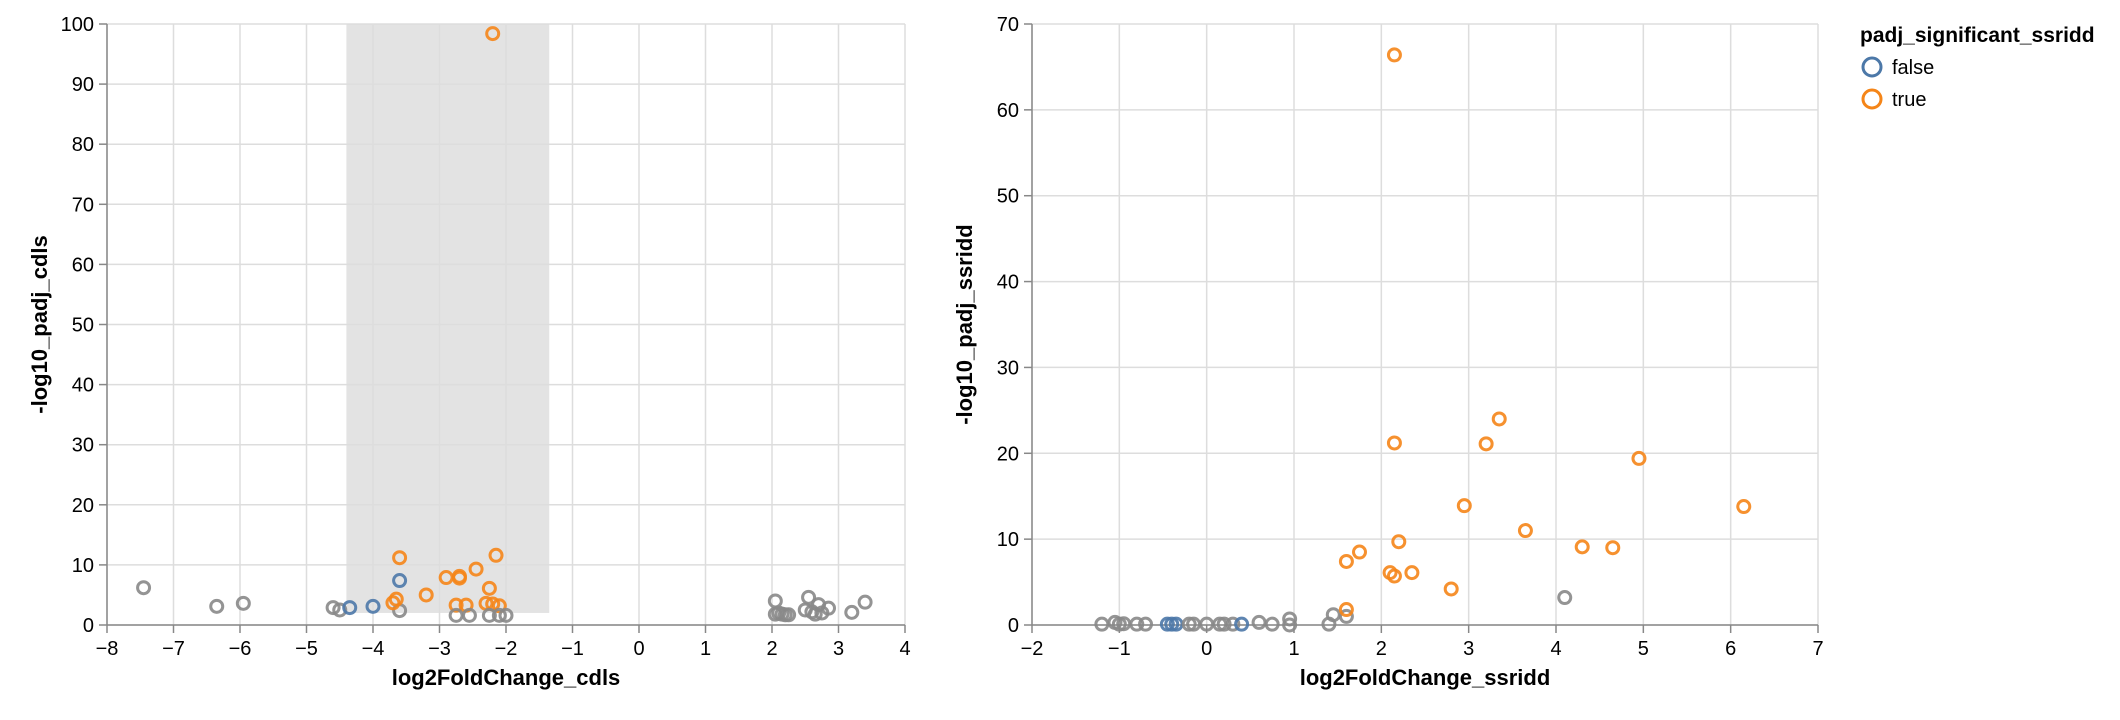  Describe the element at coordinates (1977, 35) in the screenshot. I see `legend-title: padj_significant_ssridd` at that location.